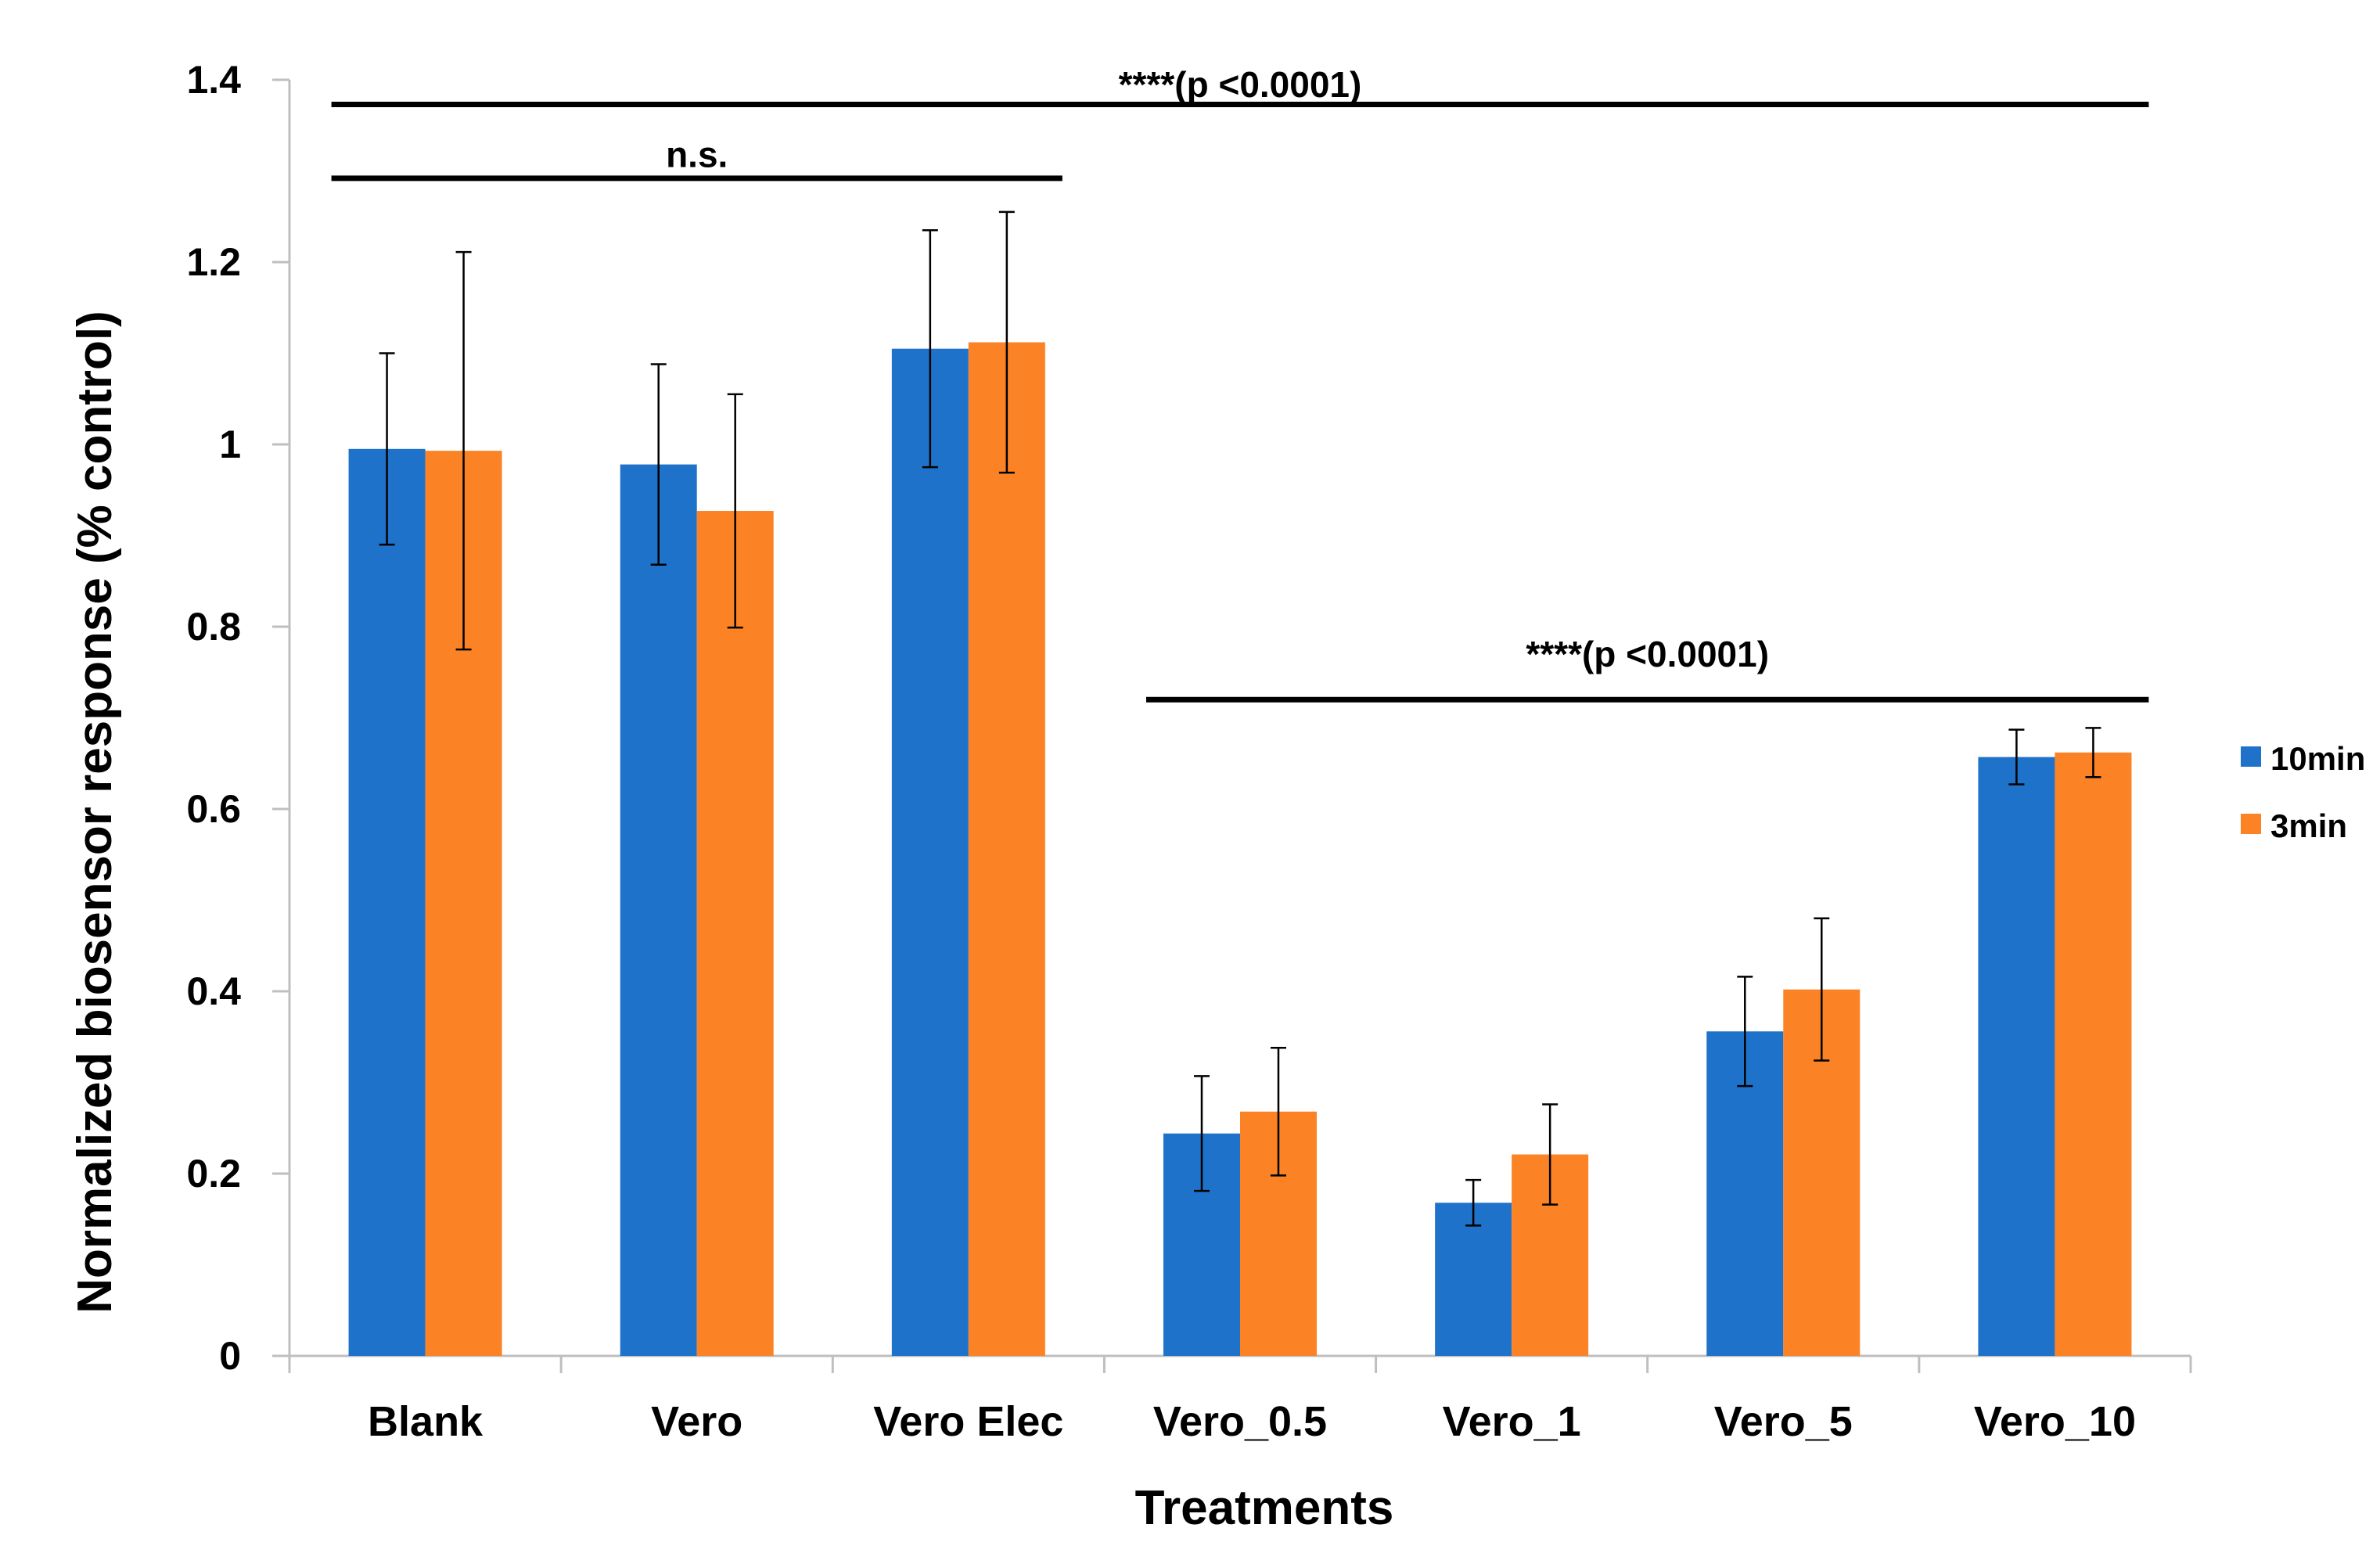  I want to click on x-tick-label-blank: Blank, so click(426, 1421).